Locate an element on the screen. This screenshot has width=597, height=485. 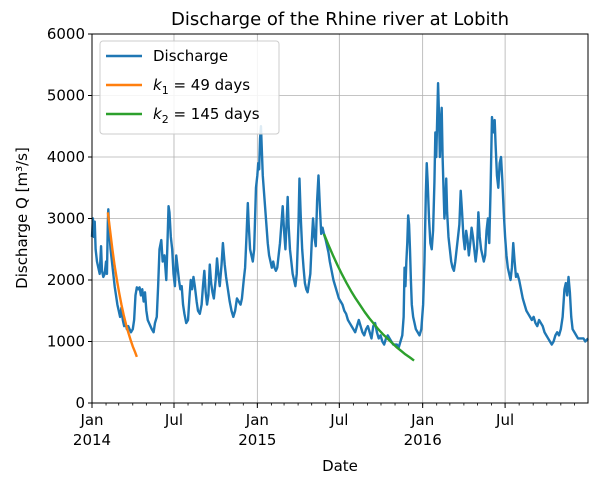
y-tick-label: 4000 is located at coordinates (66, 157).